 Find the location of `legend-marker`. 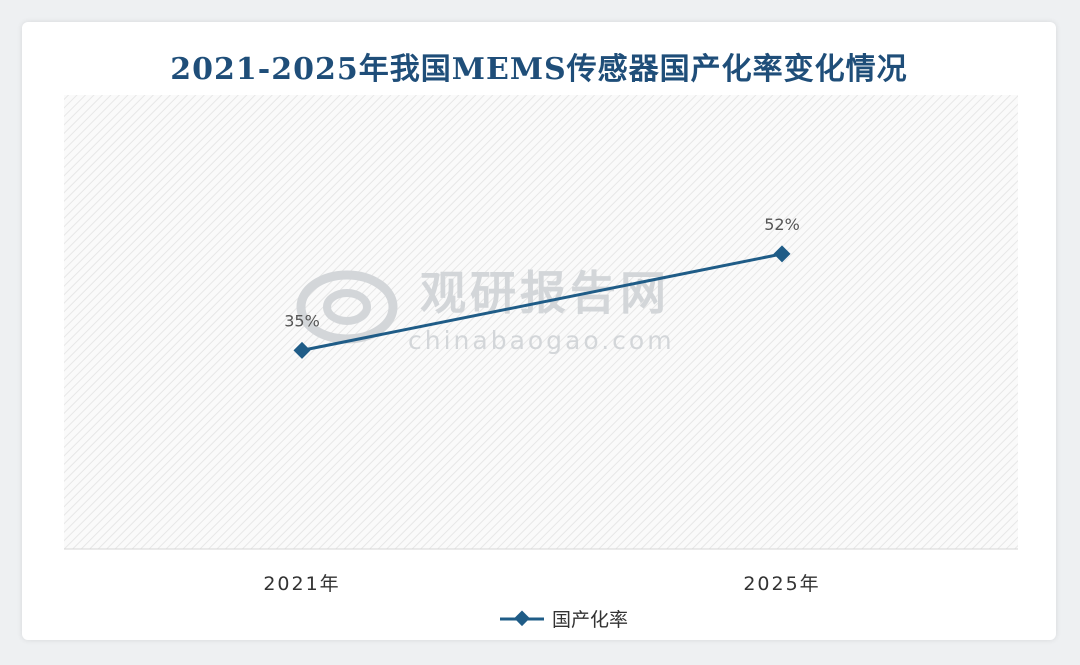

legend-marker is located at coordinates (522, 618).